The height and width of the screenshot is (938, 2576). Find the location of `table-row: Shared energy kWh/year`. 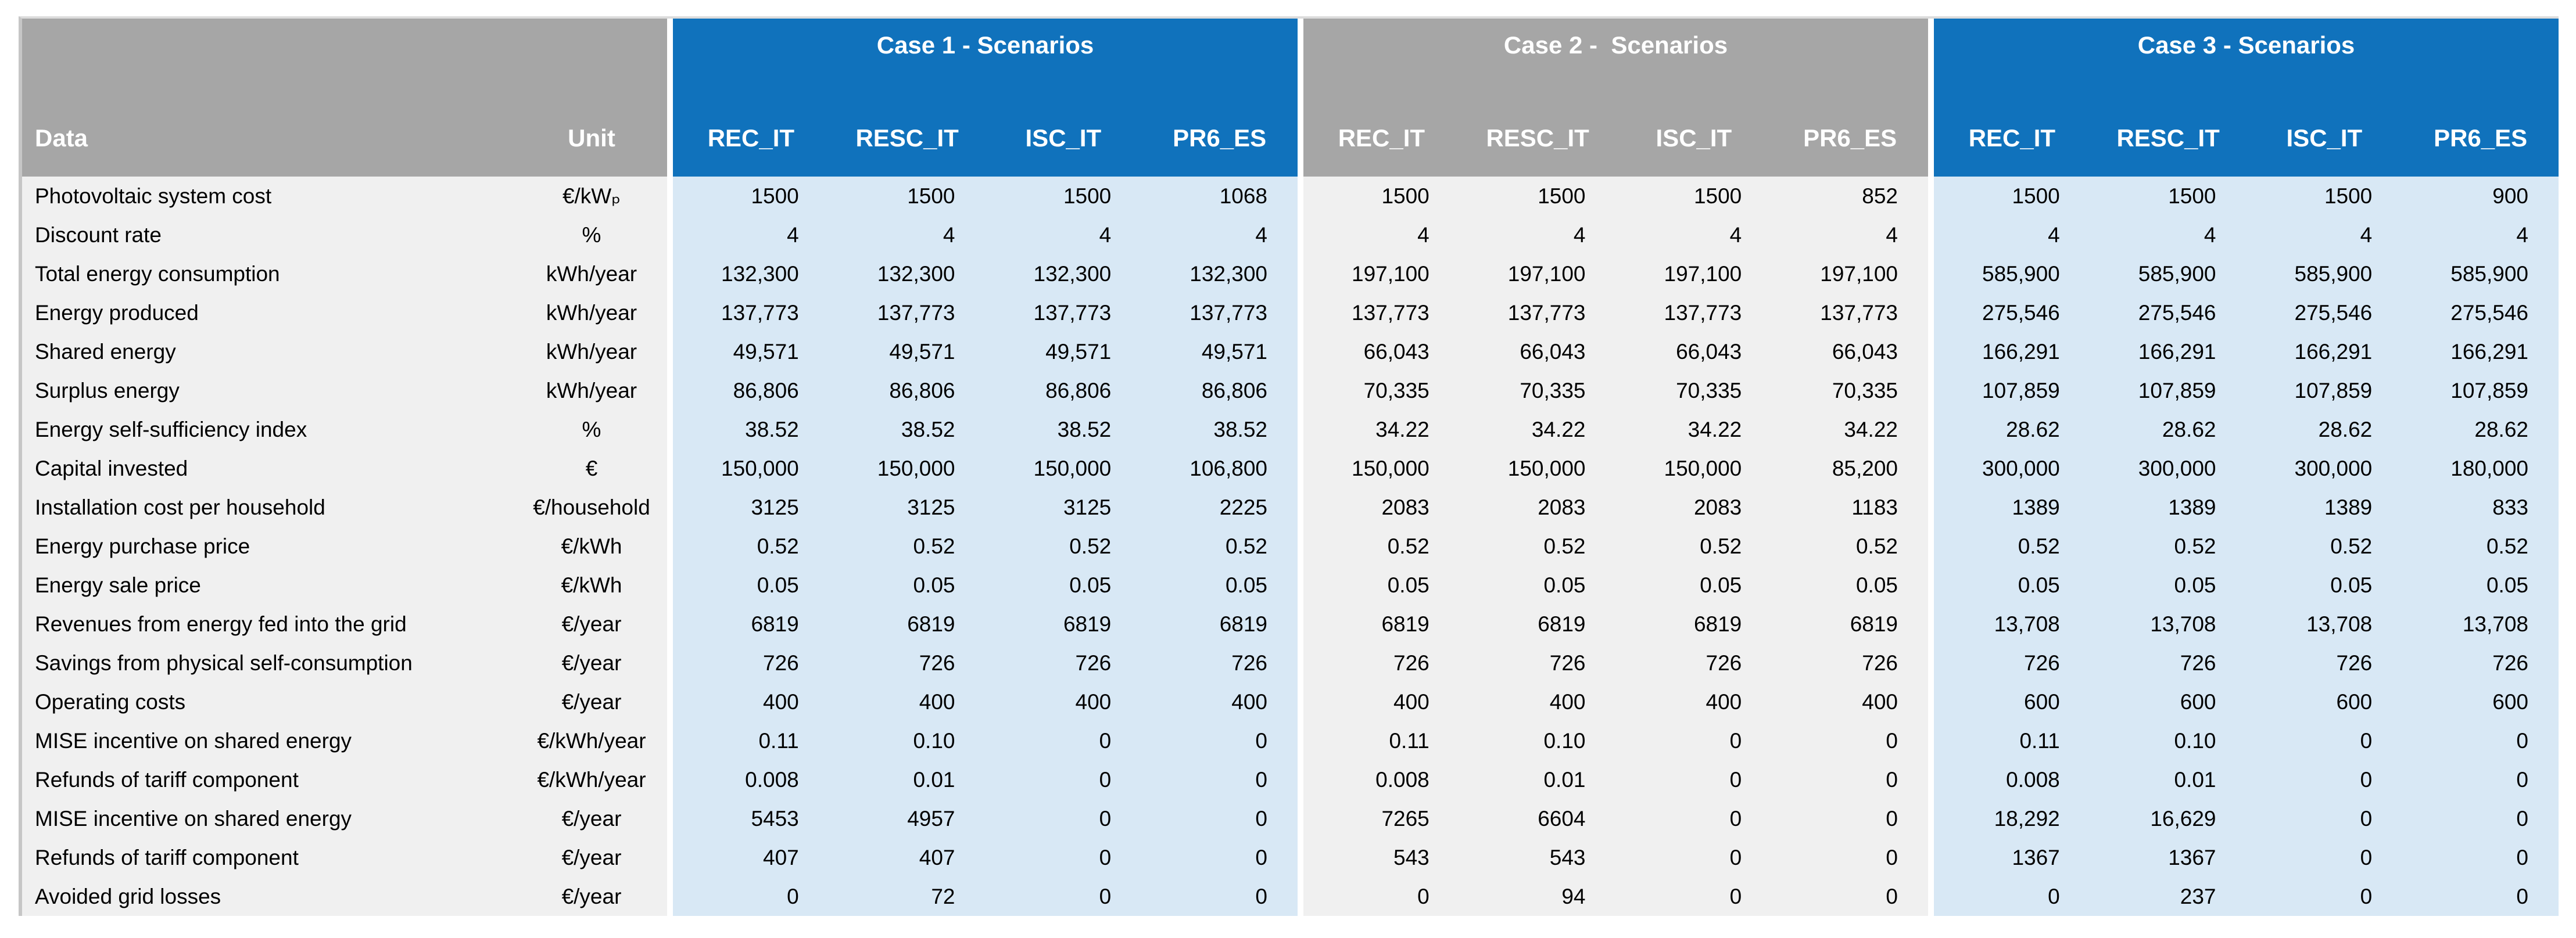

table-row: Shared energy kWh/year is located at coordinates (344, 351).